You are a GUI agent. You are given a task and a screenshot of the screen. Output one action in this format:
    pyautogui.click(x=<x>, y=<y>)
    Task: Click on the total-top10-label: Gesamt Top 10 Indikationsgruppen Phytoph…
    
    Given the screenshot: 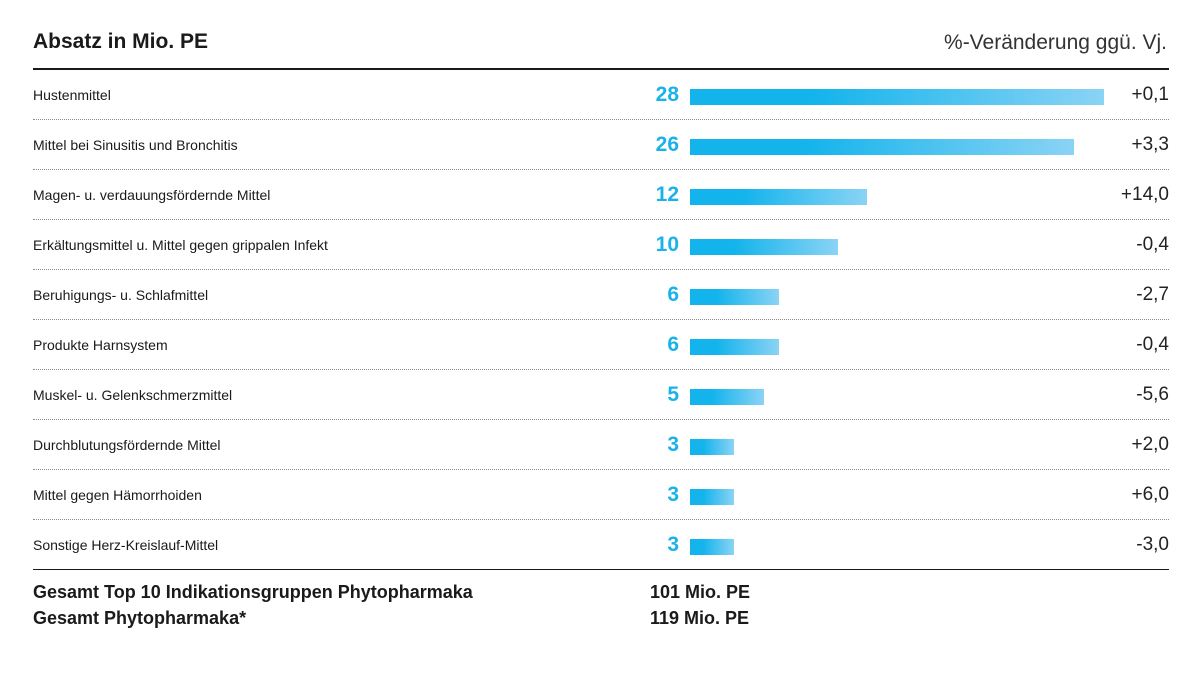 What is the action you would take?
    pyautogui.click(x=253, y=592)
    